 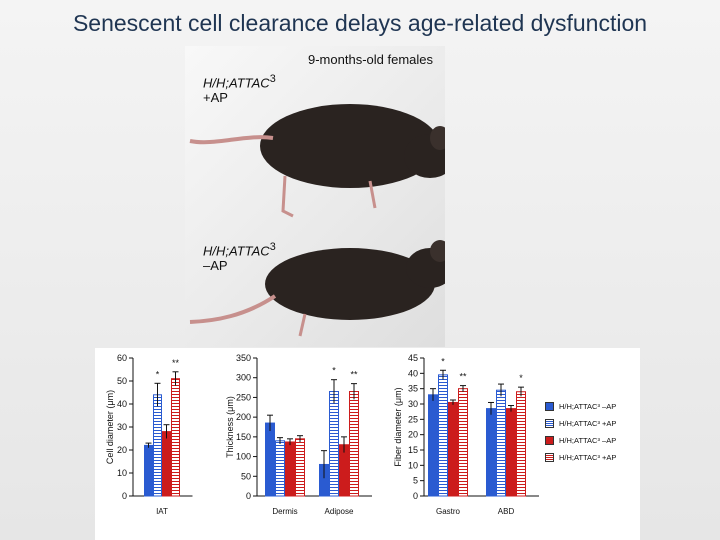 What do you see at coordinates (448, 511) in the screenshot?
I see `category-label: Gastro` at bounding box center [448, 511].